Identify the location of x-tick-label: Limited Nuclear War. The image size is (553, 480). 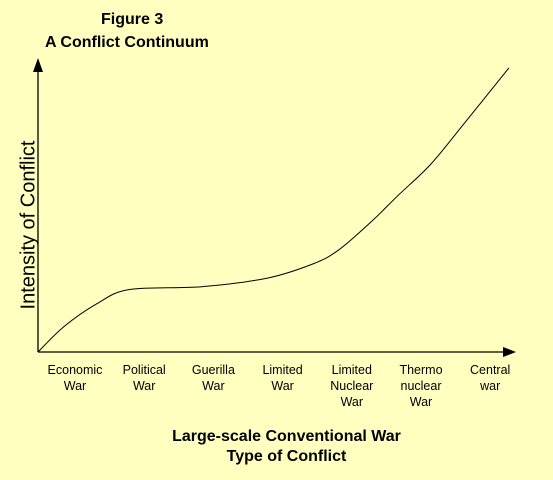
(352, 386).